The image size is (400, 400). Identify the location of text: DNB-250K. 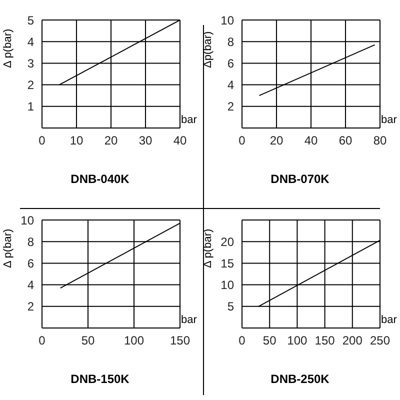
(300, 379).